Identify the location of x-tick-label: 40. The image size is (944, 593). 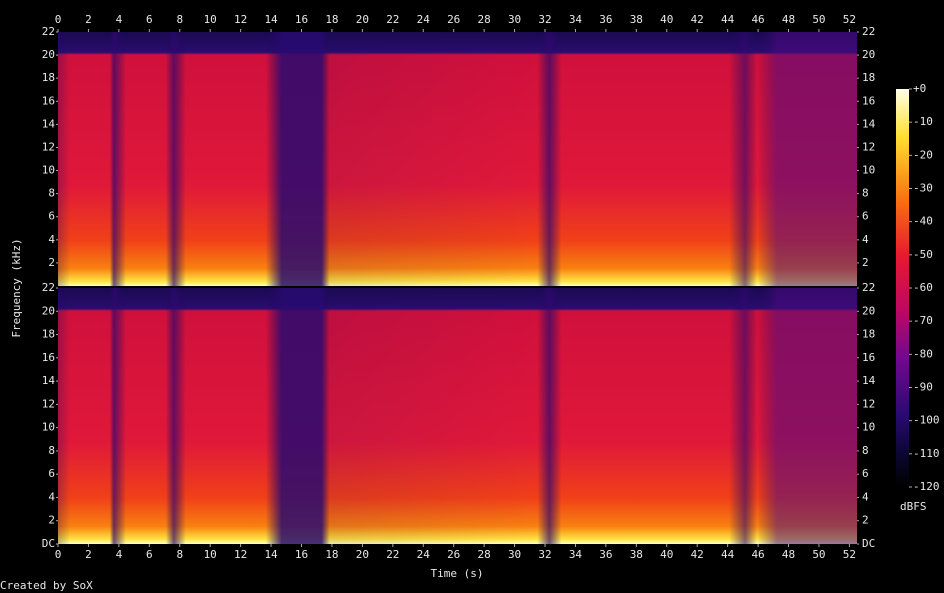
(666, 19).